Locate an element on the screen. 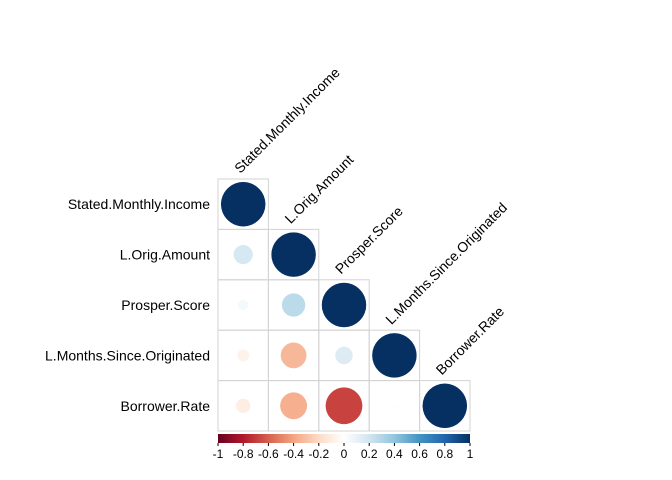 The image size is (672, 480). colorbar-tick-label: 0.2 is located at coordinates (369, 454).